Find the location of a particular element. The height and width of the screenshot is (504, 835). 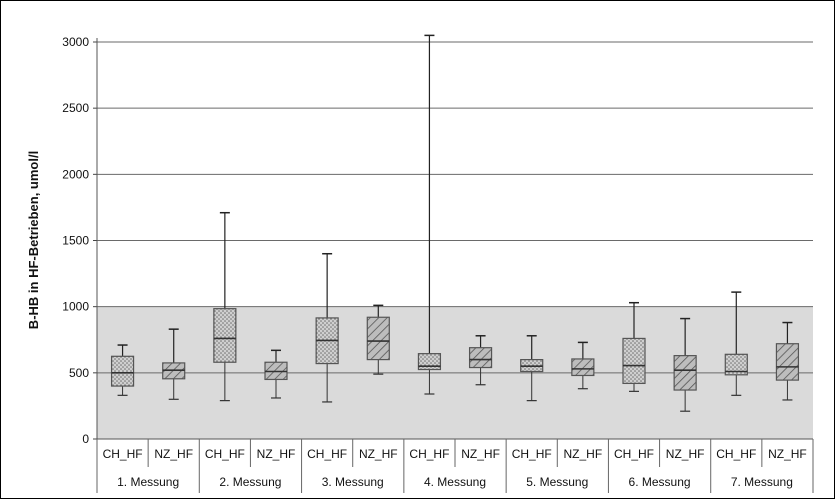

group-label: 1. Messung is located at coordinates (148, 482).